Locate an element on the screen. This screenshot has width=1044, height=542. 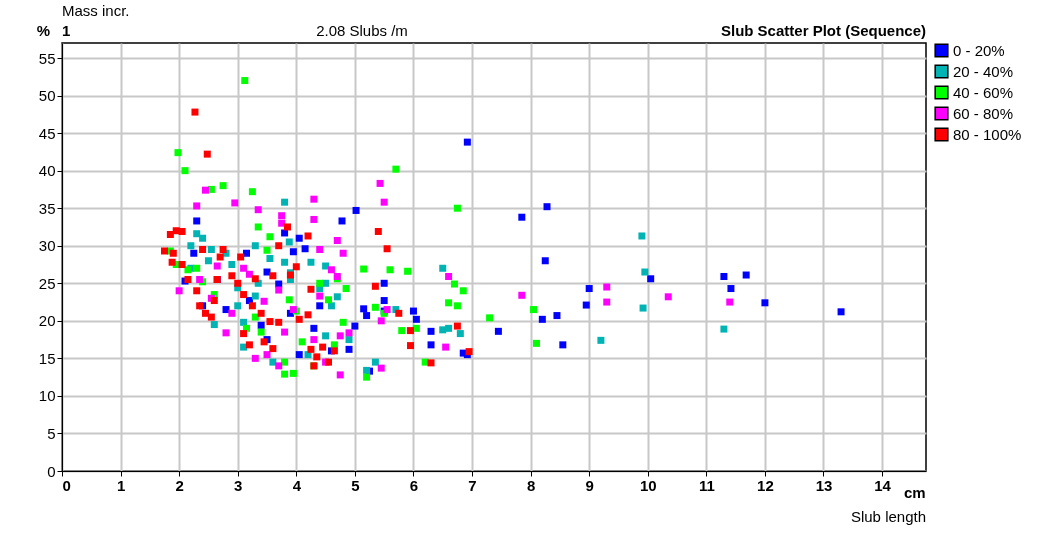
x-tick-label: 1 is located at coordinates (121, 485).